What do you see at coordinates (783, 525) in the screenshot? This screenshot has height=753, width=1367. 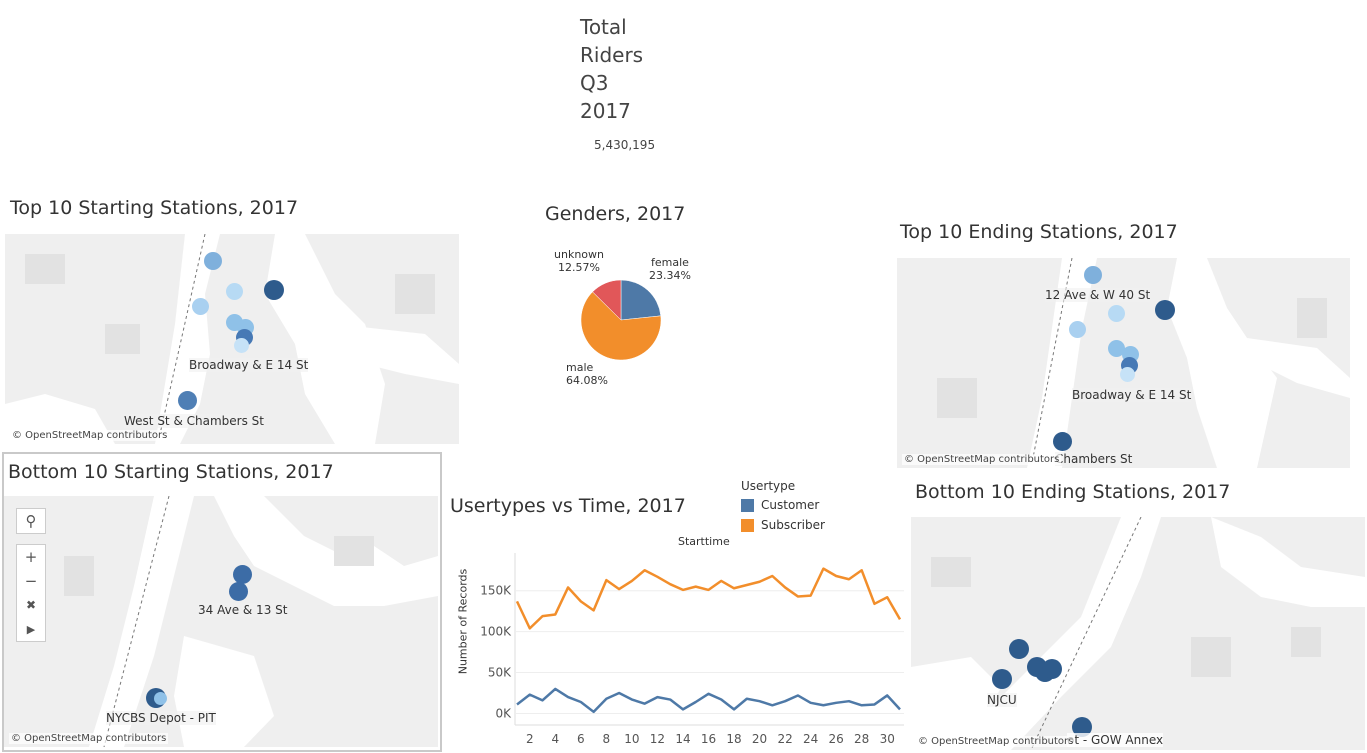 I see `legend-item-subscriber: Subscriber` at bounding box center [783, 525].